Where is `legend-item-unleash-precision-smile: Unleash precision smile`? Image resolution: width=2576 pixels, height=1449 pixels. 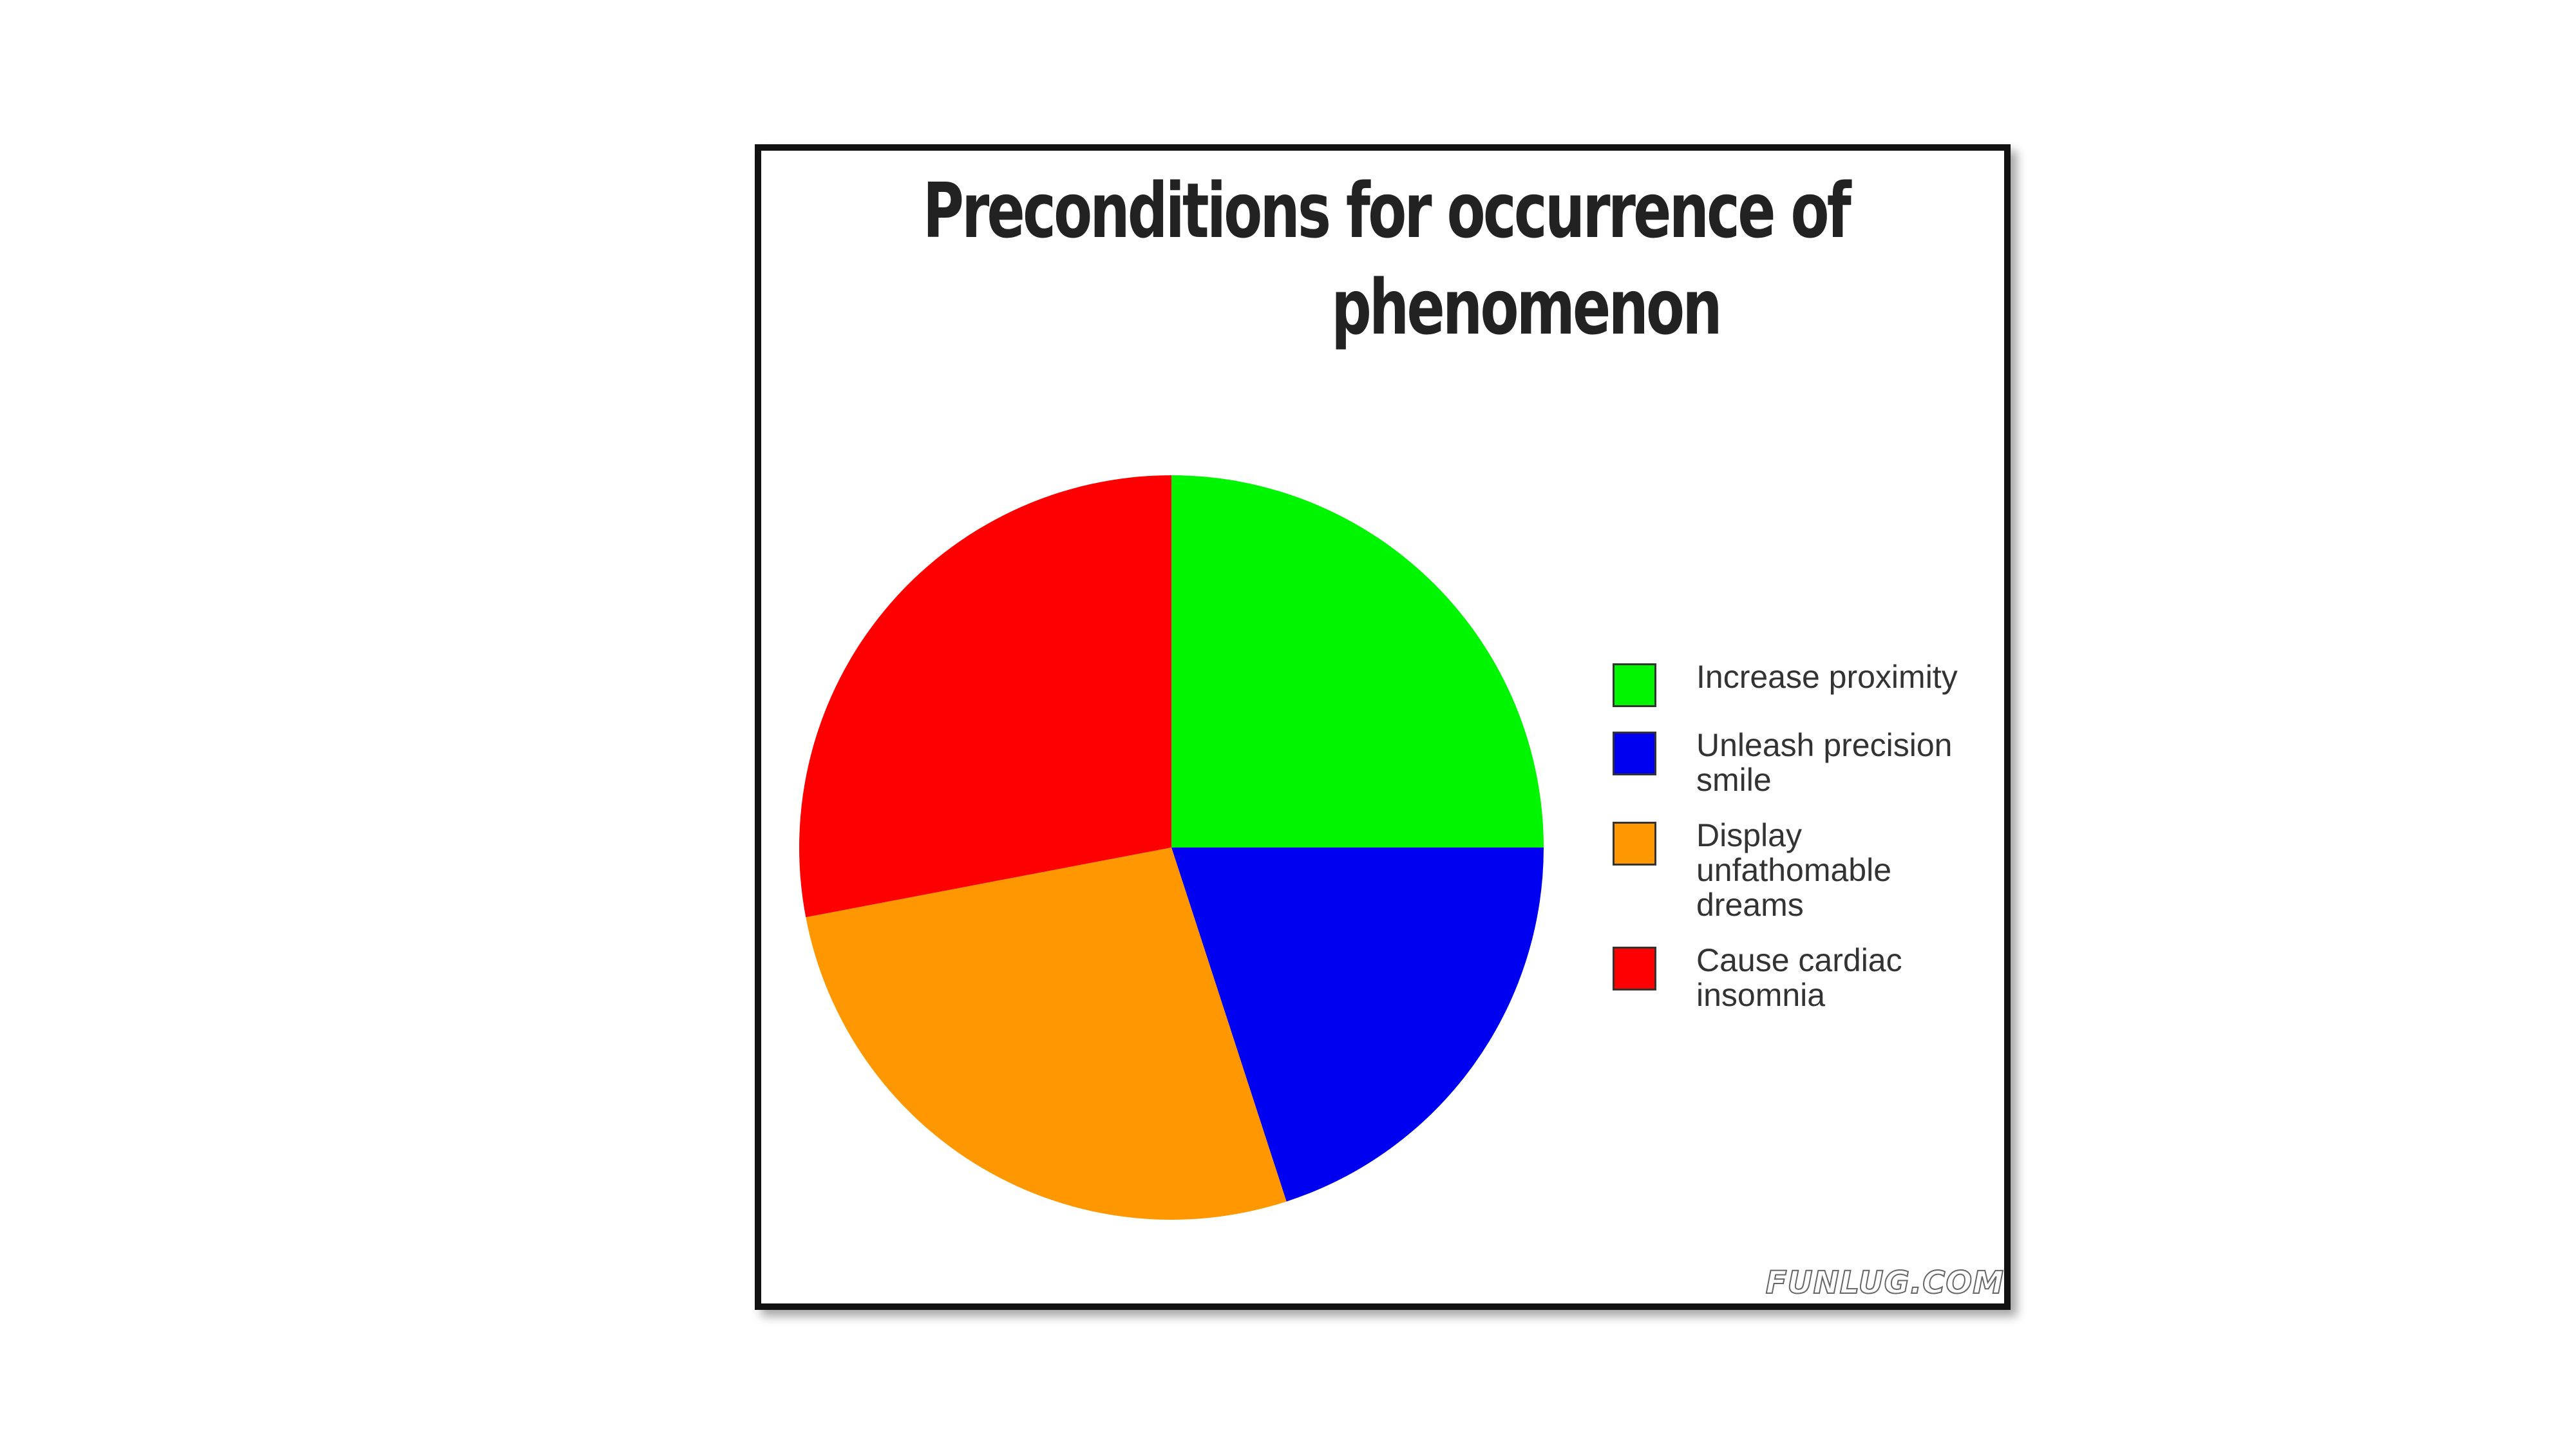 legend-item-unleash-precision-smile: Unleash precision smile is located at coordinates (1793, 762).